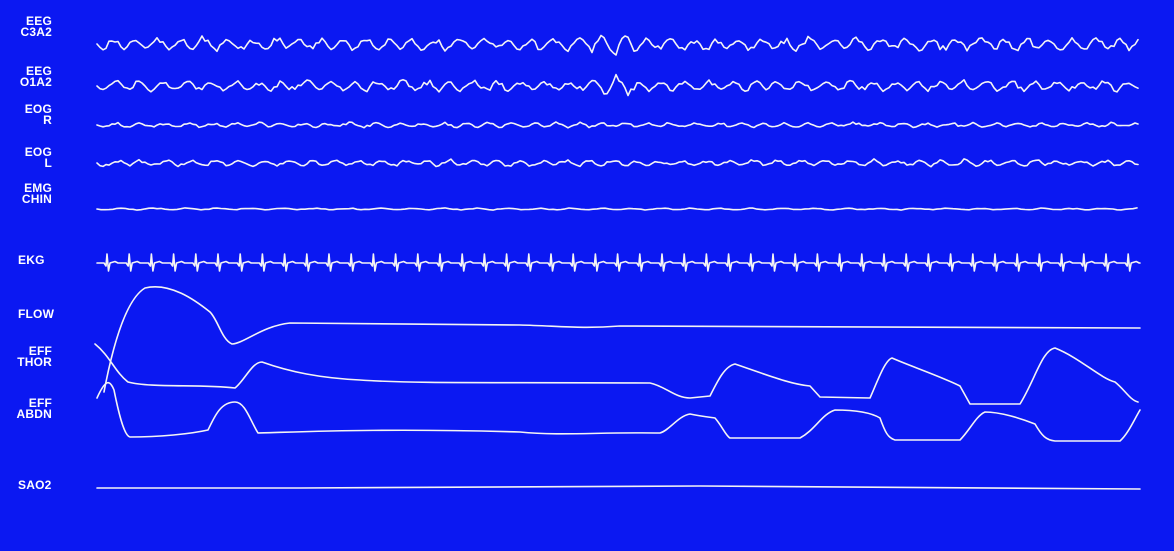  I want to click on channel-label-emg-chin: EMG CHIN, so click(26, 193).